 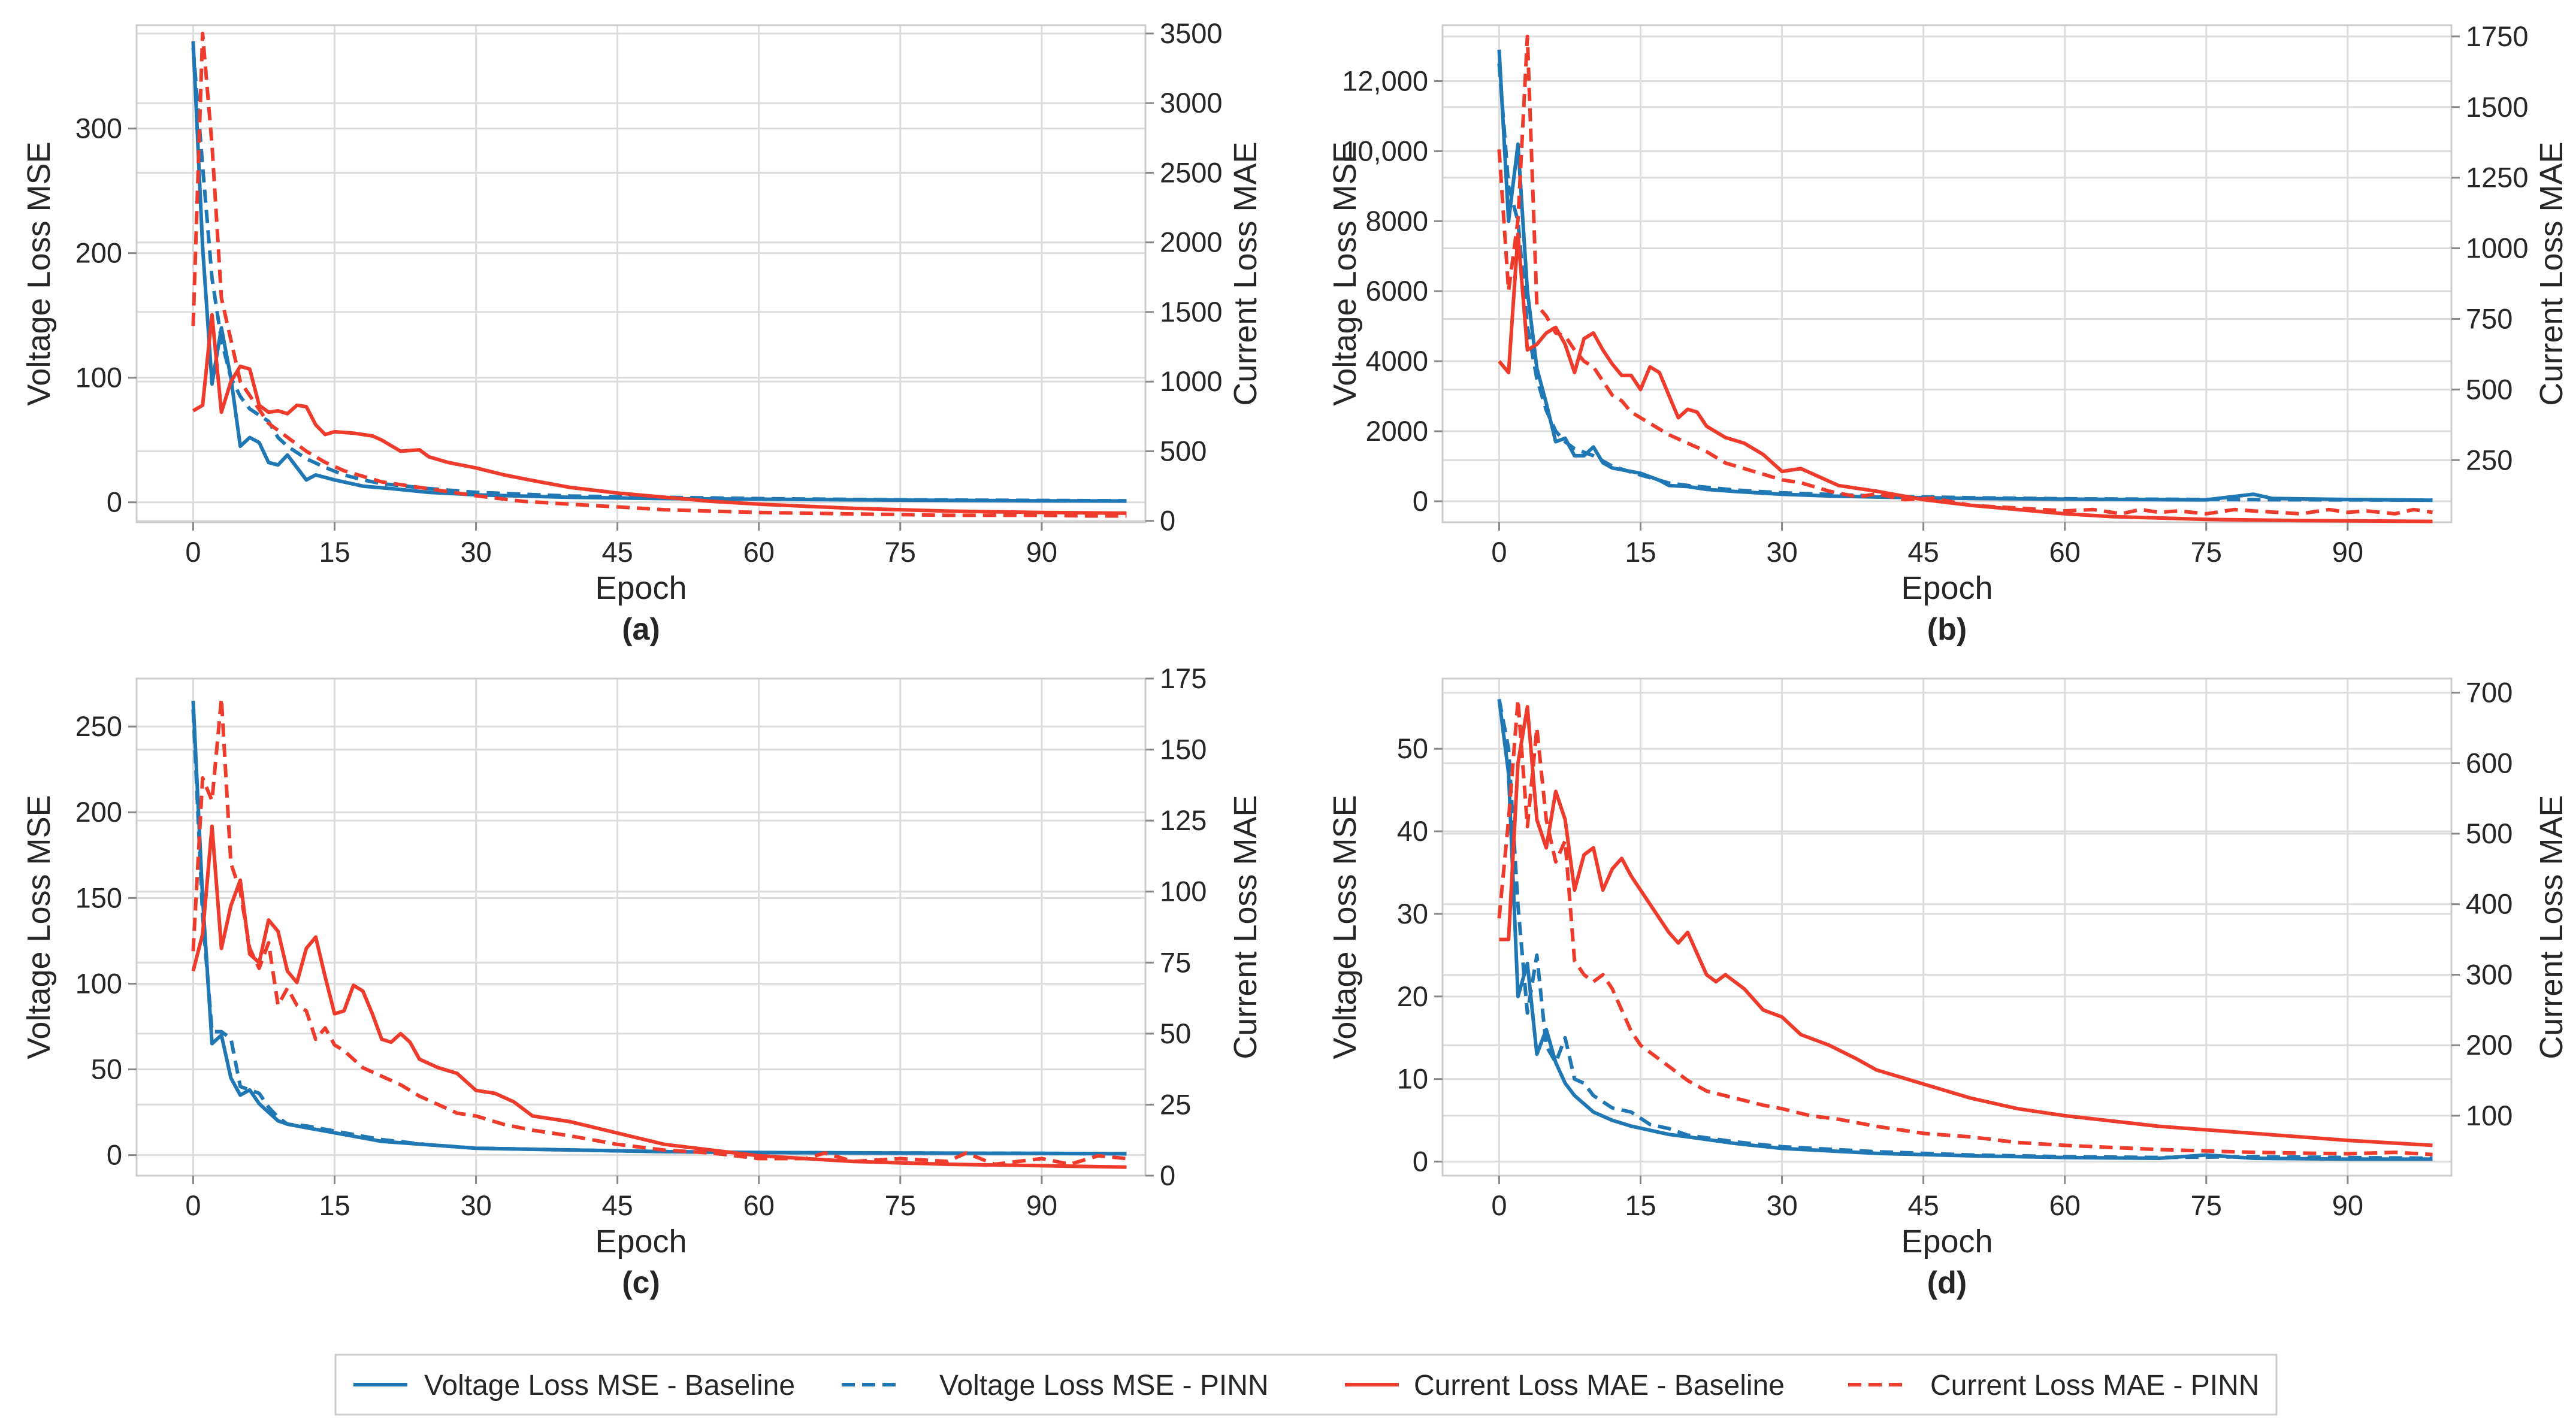 What do you see at coordinates (2489, 1045) in the screenshot?
I see `y2-tick-label: 200` at bounding box center [2489, 1045].